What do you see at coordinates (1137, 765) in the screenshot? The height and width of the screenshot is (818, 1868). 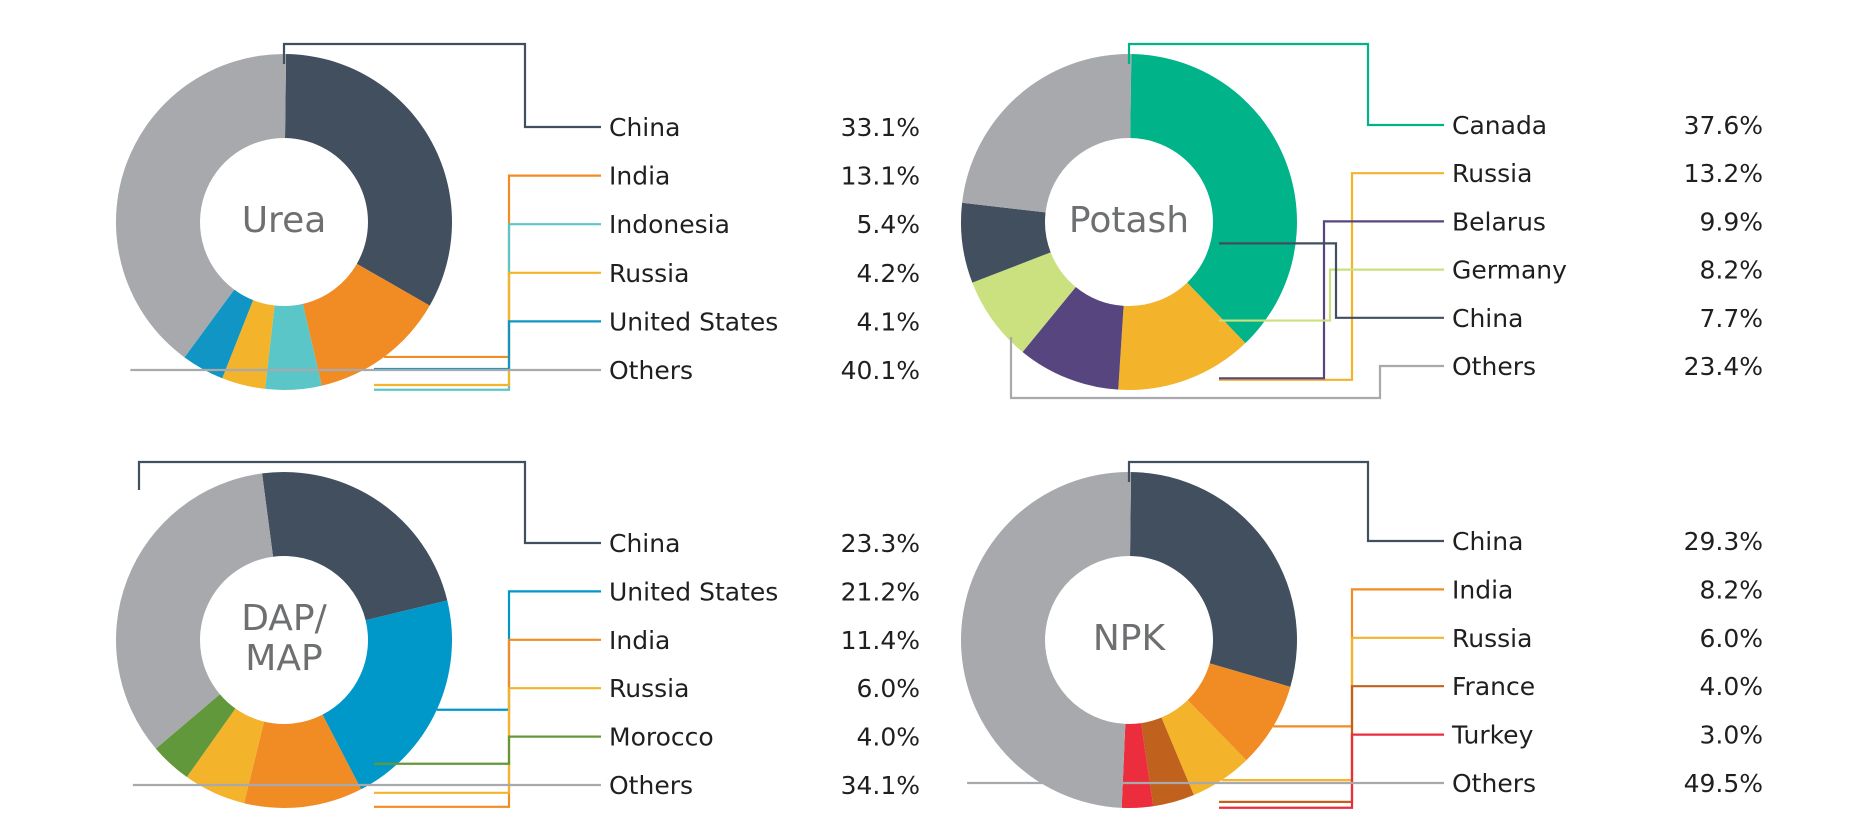 I see `npk-slice-turkey` at bounding box center [1137, 765].